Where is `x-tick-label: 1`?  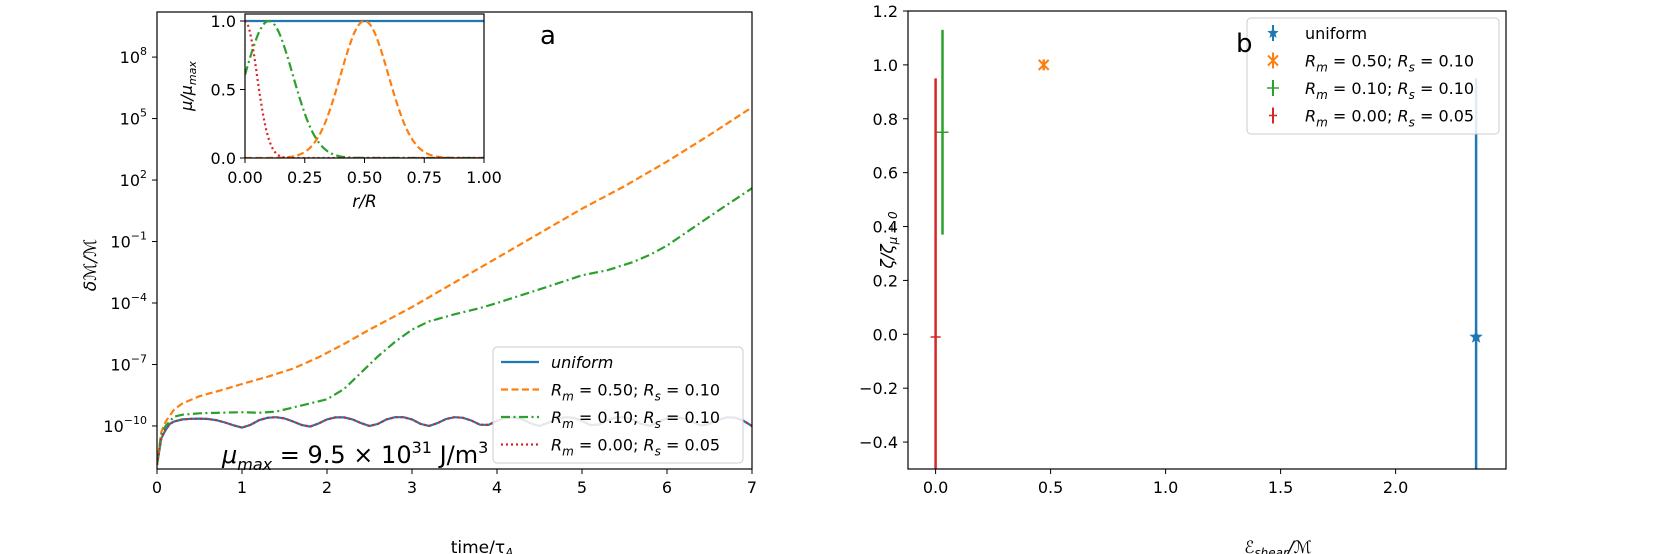 x-tick-label: 1 is located at coordinates (242, 487).